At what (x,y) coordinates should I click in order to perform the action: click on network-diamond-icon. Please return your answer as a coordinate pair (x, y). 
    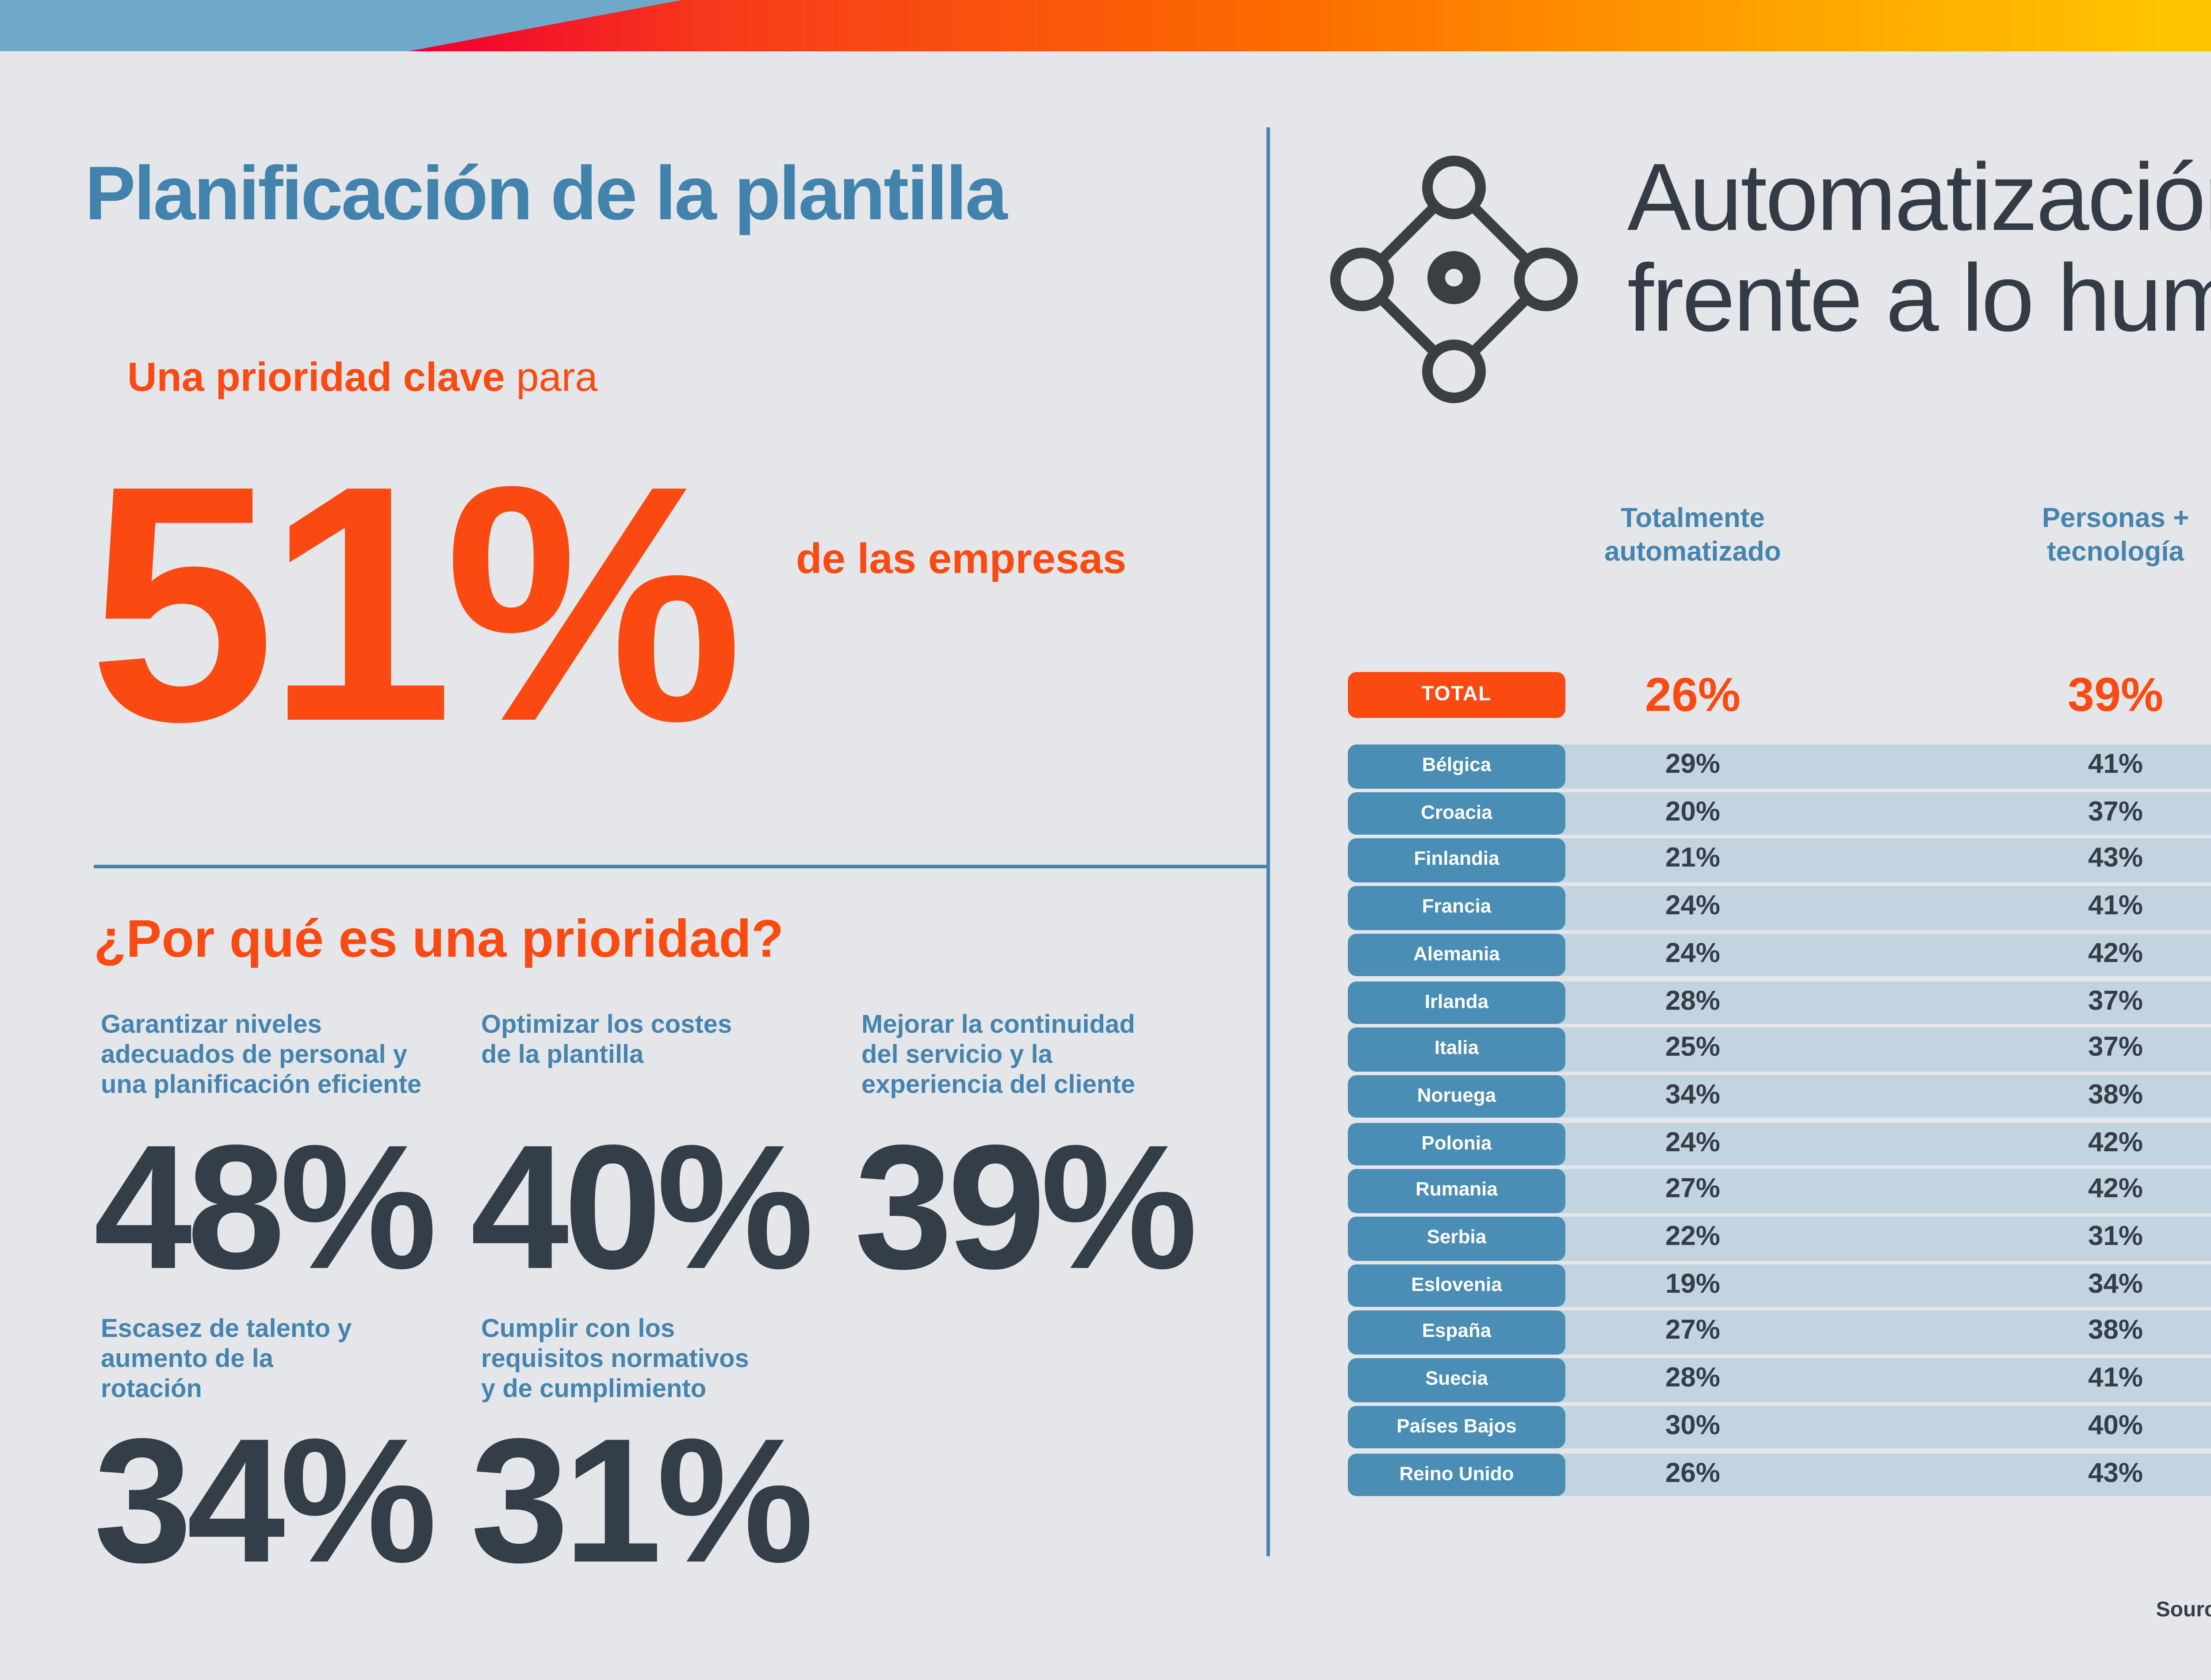
    Looking at the image, I should click on (1454, 279).